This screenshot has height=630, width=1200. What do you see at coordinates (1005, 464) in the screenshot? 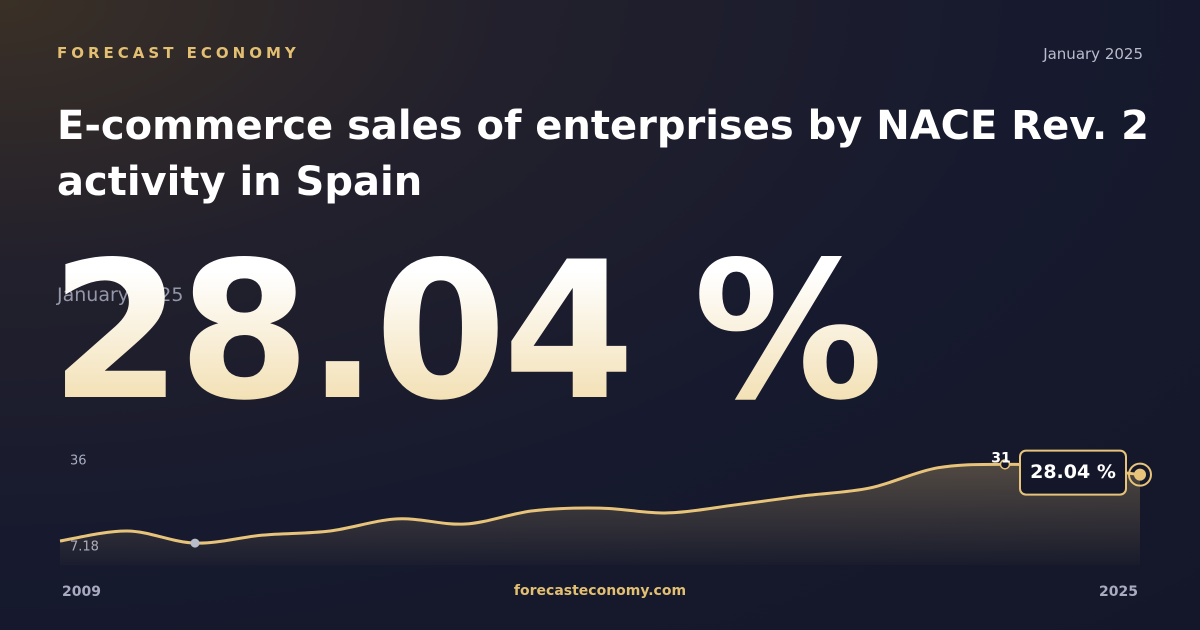
I see `peak-point` at bounding box center [1005, 464].